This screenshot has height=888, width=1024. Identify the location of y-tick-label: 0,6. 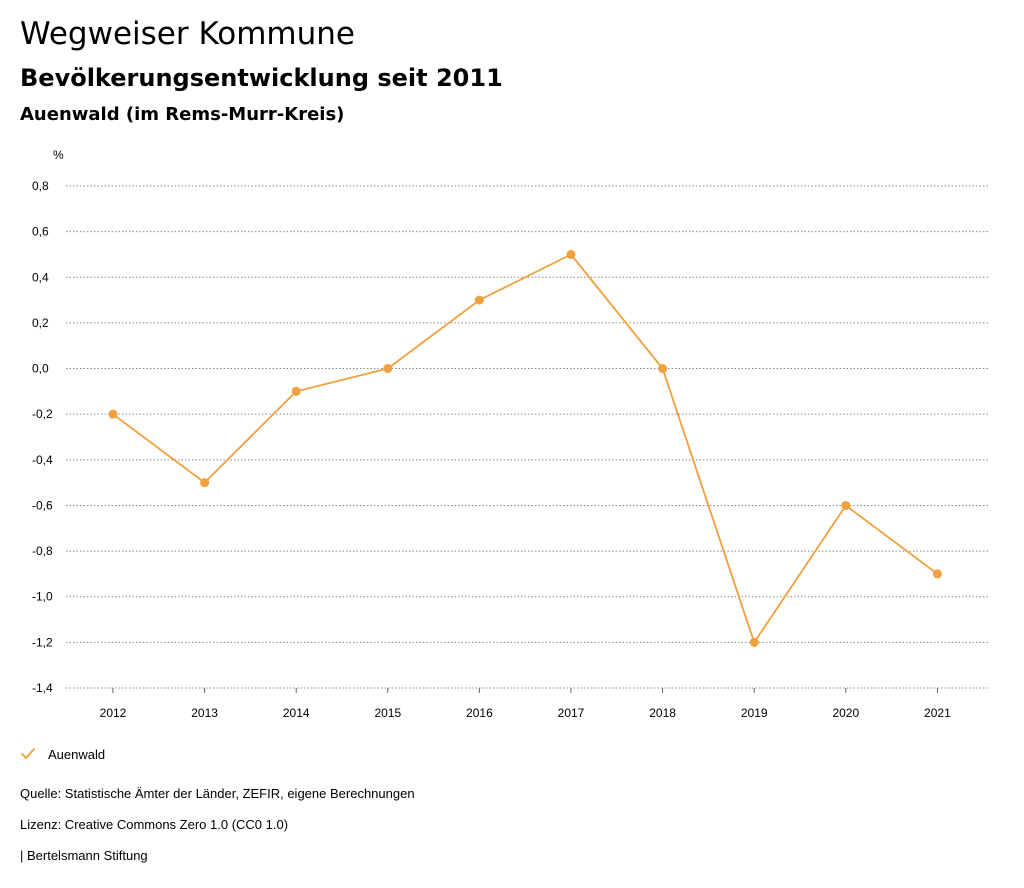
(40, 232).